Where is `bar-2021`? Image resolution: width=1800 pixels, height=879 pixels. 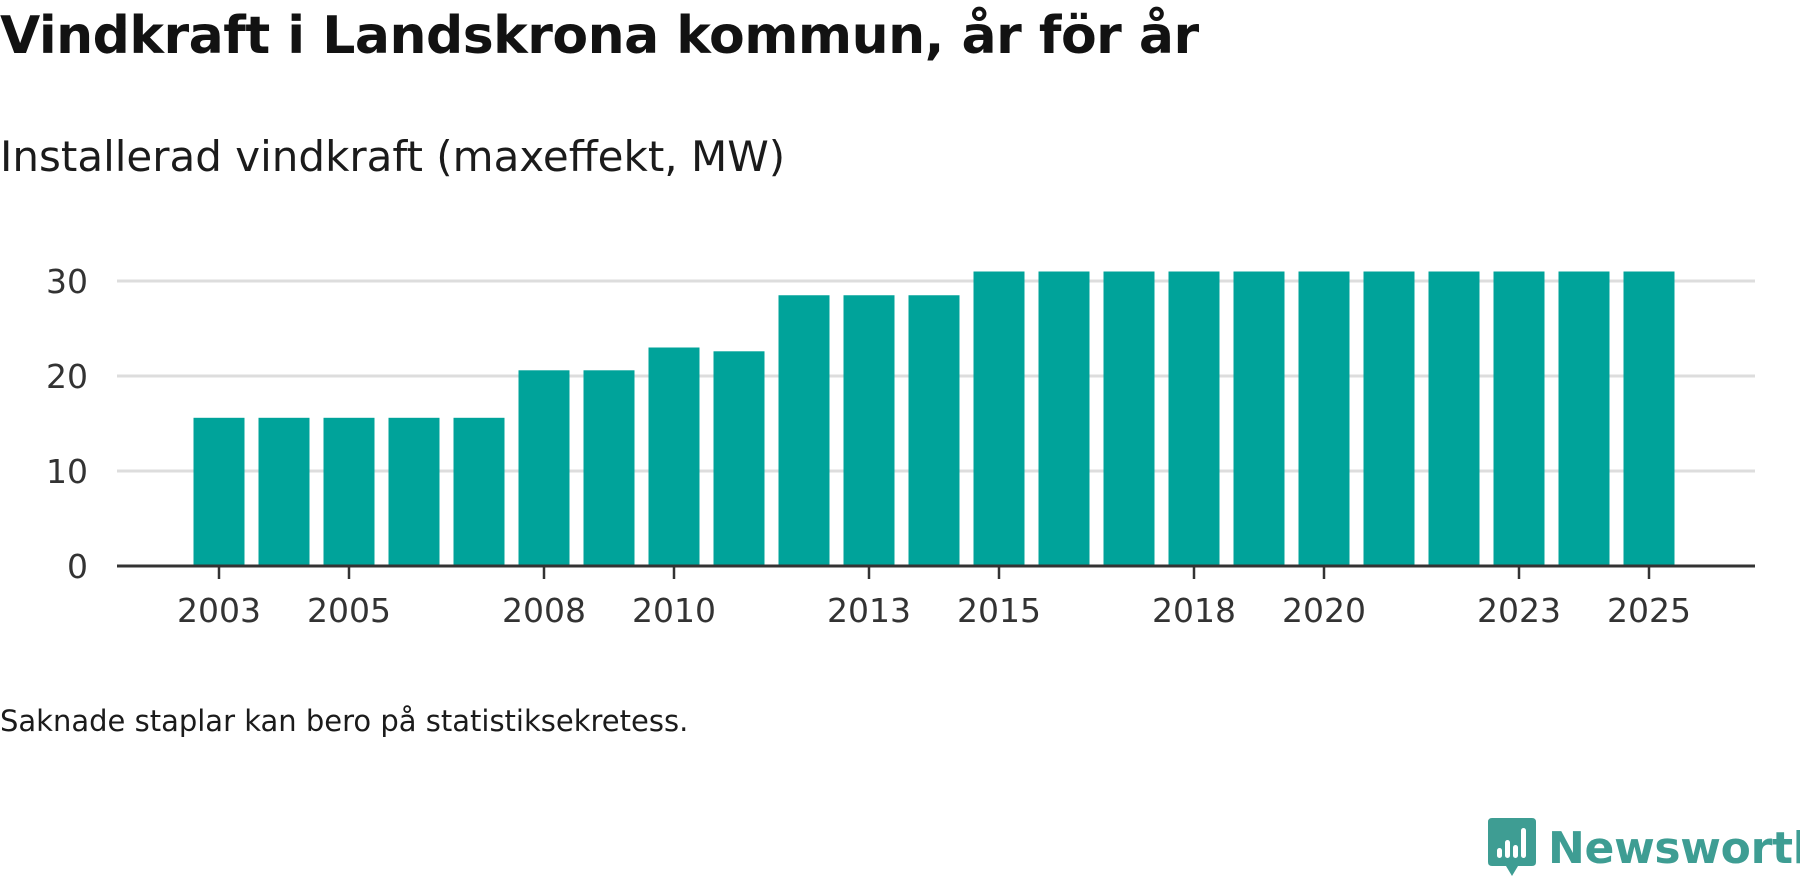
bar-2021 is located at coordinates (1389, 418).